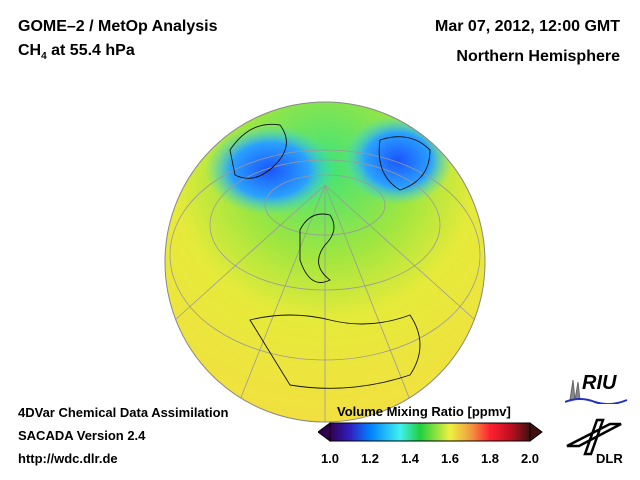  What do you see at coordinates (68, 458) in the screenshot?
I see `footer-url: http://wdc.dlr.de` at bounding box center [68, 458].